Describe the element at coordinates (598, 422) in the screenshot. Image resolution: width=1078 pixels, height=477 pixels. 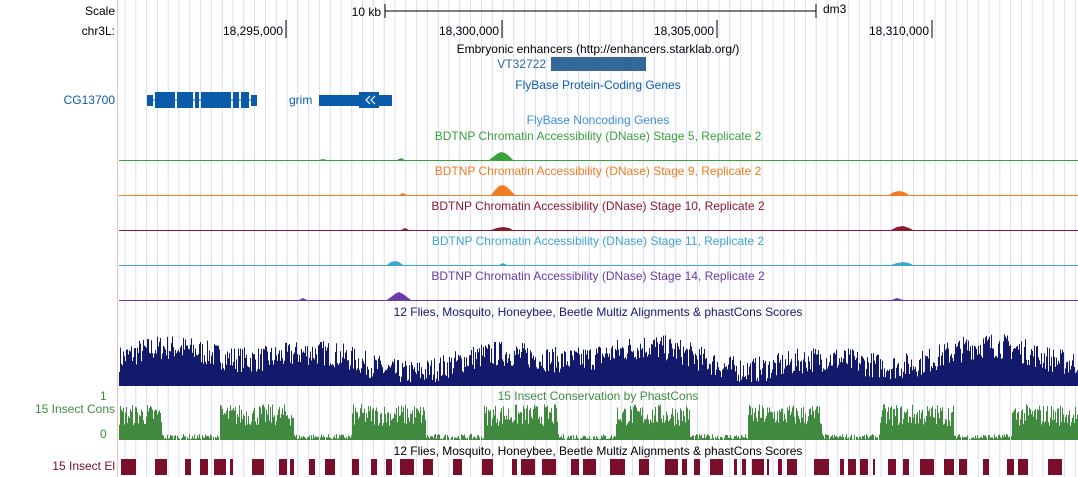
I see `phastcons-score-bars` at that location.